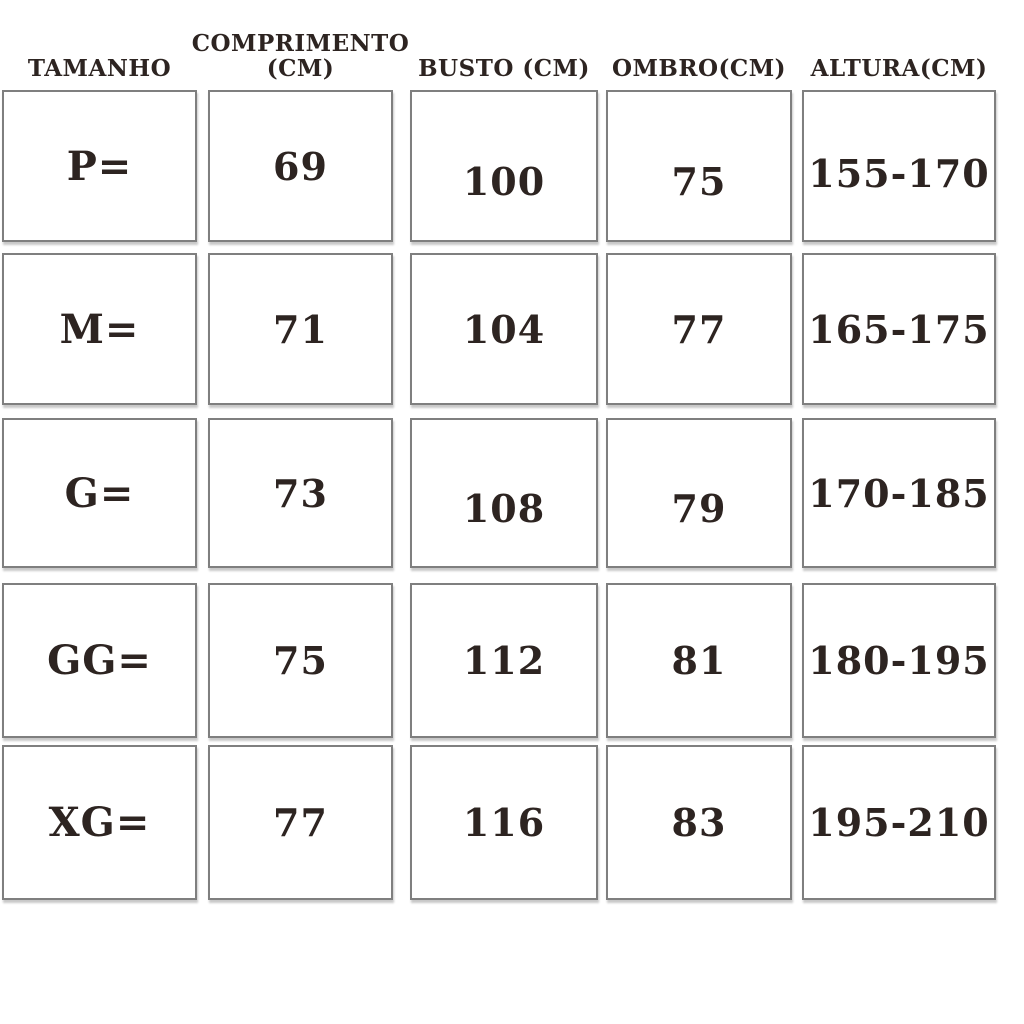 The image size is (1024, 1024). Describe the element at coordinates (300, 822) in the screenshot. I see `cell-comprimento-xg: 77` at that location.